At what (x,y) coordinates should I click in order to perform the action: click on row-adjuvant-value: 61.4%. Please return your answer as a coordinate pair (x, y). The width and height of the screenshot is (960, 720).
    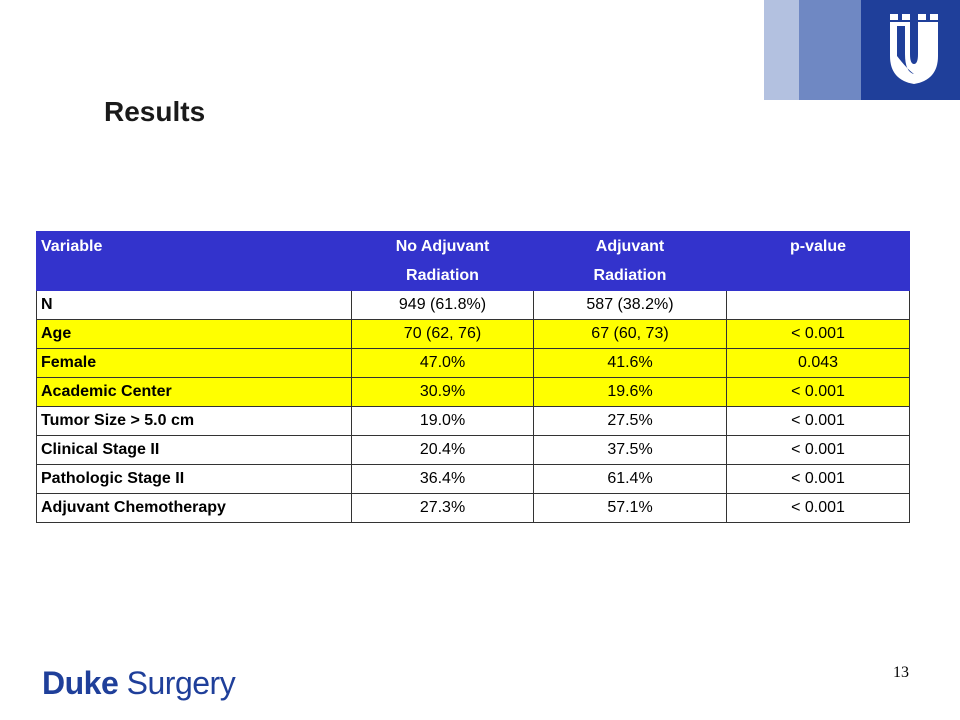
    Looking at the image, I should click on (630, 479).